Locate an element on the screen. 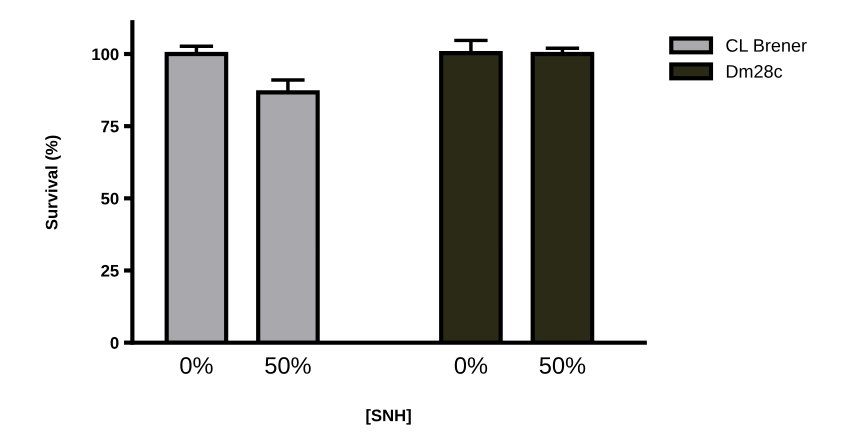 This screenshot has width=854, height=445. y-tick-label: 75 is located at coordinates (110, 126).